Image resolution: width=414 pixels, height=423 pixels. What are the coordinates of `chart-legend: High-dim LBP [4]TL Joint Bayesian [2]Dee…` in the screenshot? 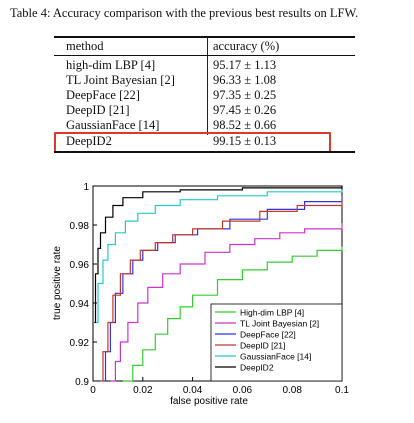 It's located at (276, 342).